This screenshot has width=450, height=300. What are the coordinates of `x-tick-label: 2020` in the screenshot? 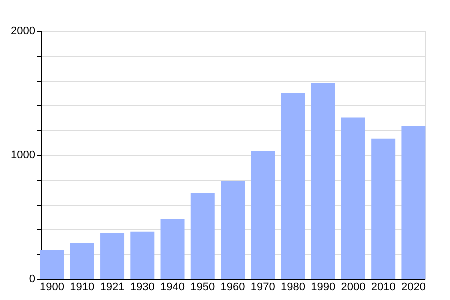 It's located at (413, 288).